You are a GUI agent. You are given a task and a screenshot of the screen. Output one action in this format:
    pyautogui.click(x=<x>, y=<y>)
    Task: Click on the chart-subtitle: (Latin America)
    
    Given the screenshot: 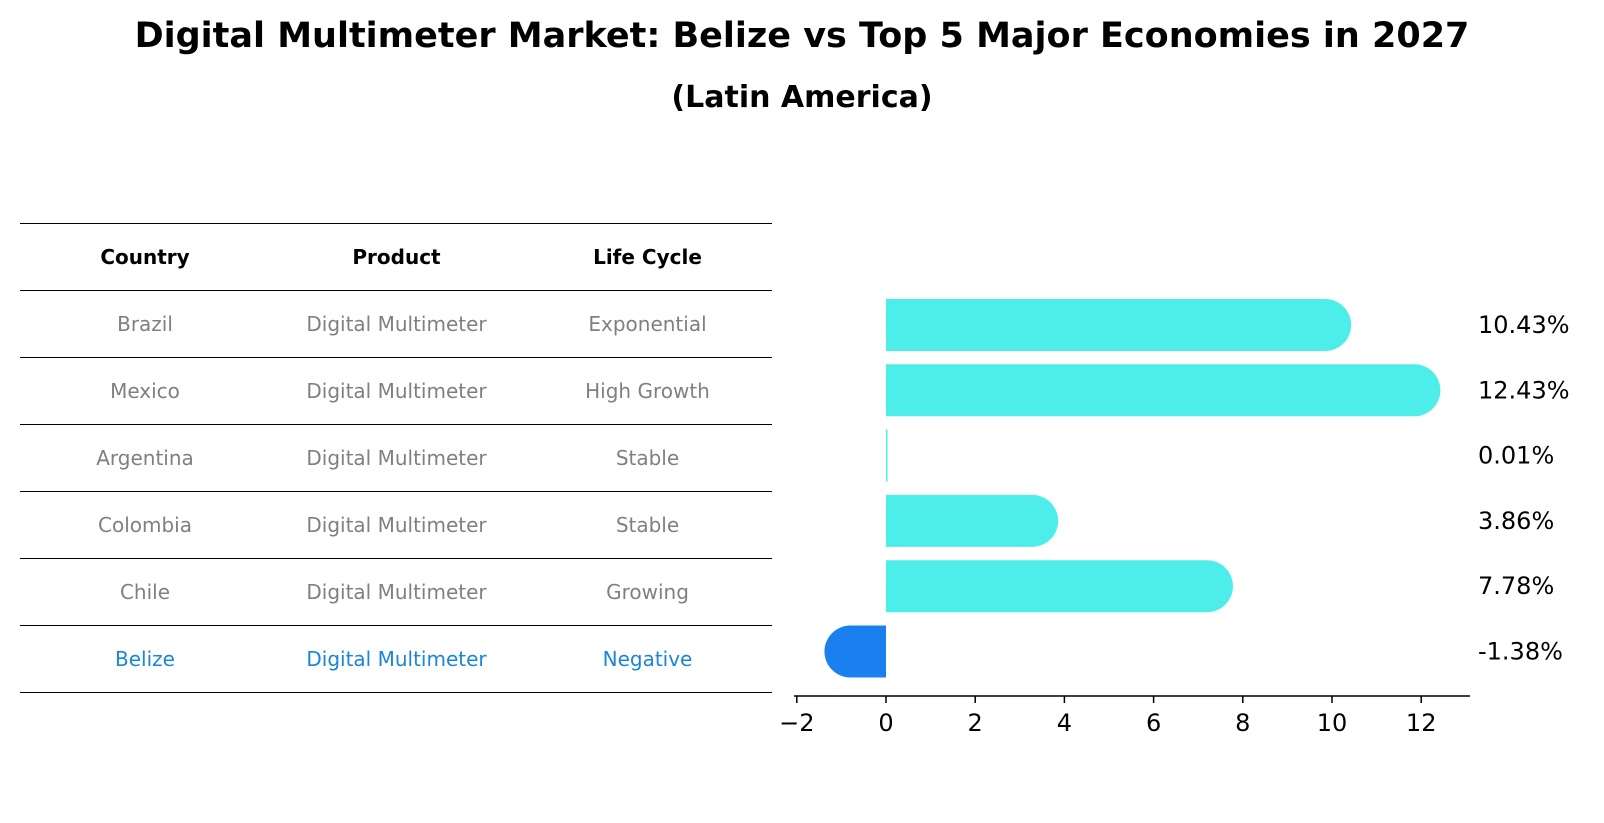 What is the action you would take?
    pyautogui.click(x=802, y=97)
    